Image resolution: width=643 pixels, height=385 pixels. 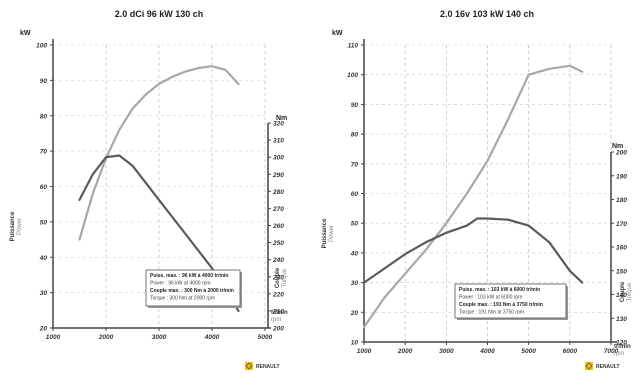 I want to click on right-tick-label: 290, so click(x=278, y=175).